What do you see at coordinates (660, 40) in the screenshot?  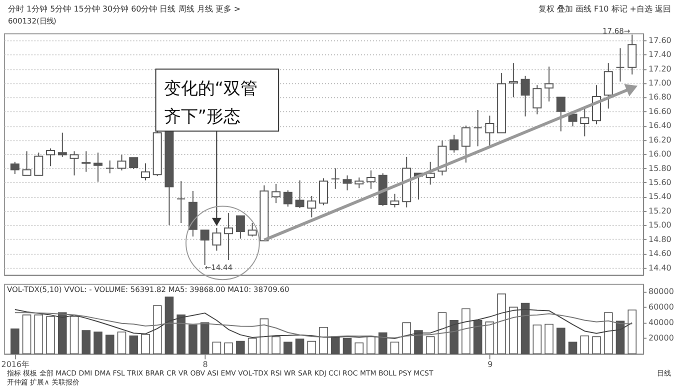 I see `y-tick-label: 17.60` at bounding box center [660, 40].